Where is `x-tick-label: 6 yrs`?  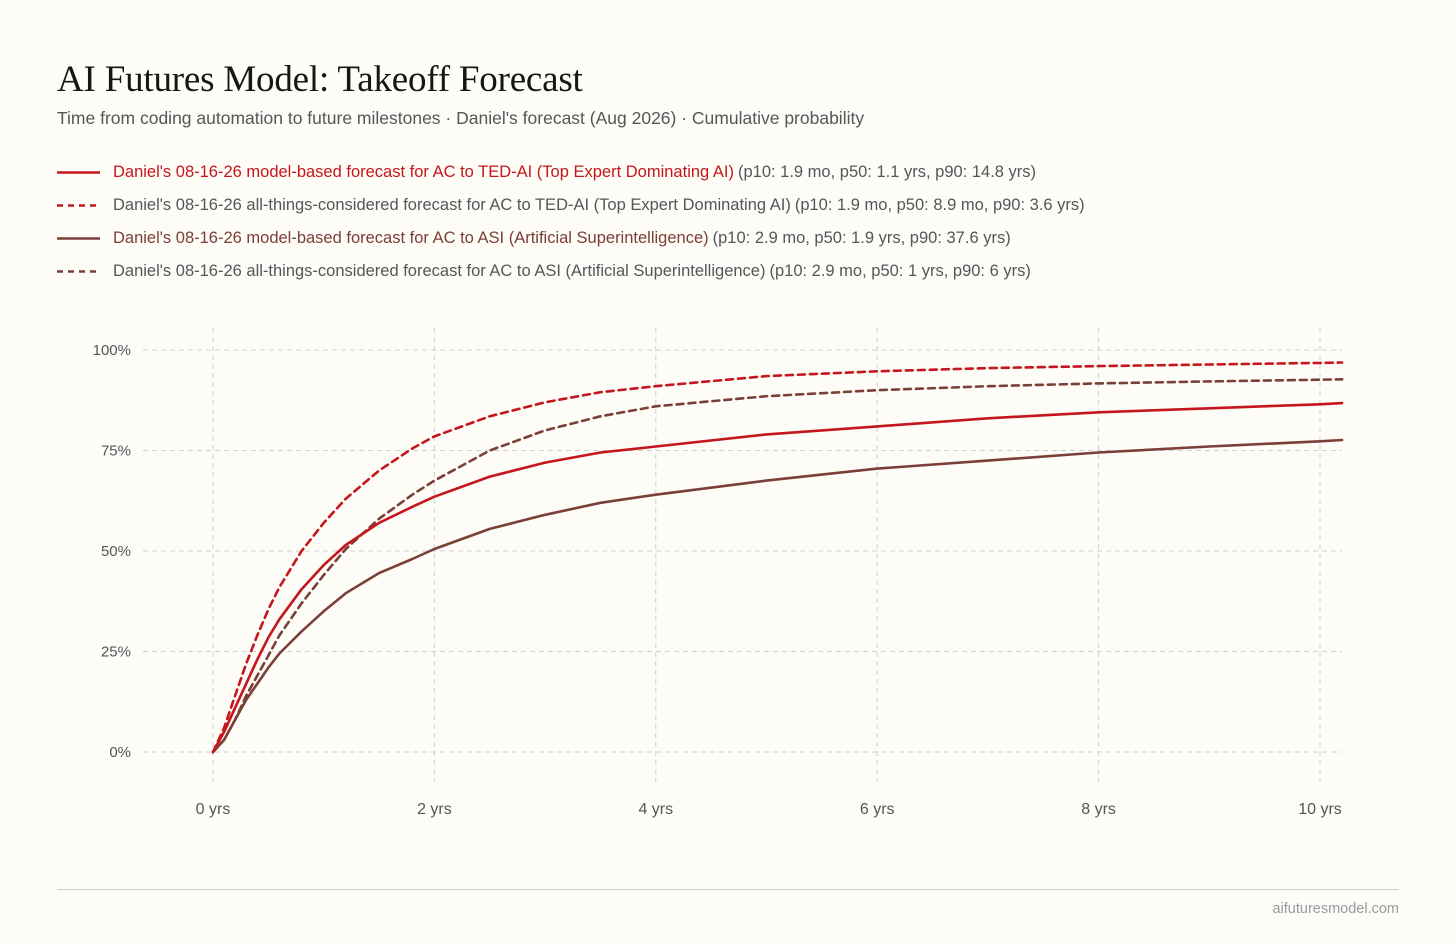 x-tick-label: 6 yrs is located at coordinates (877, 809).